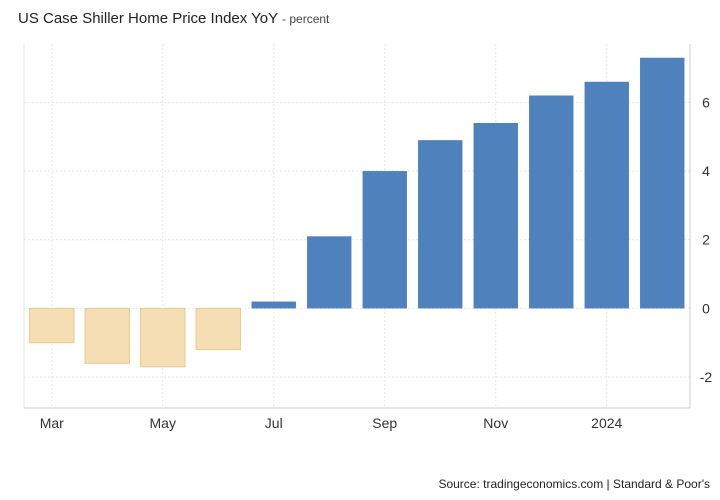 This screenshot has width=720, height=500. Describe the element at coordinates (440, 224) in the screenshot. I see `bar-oct` at that location.